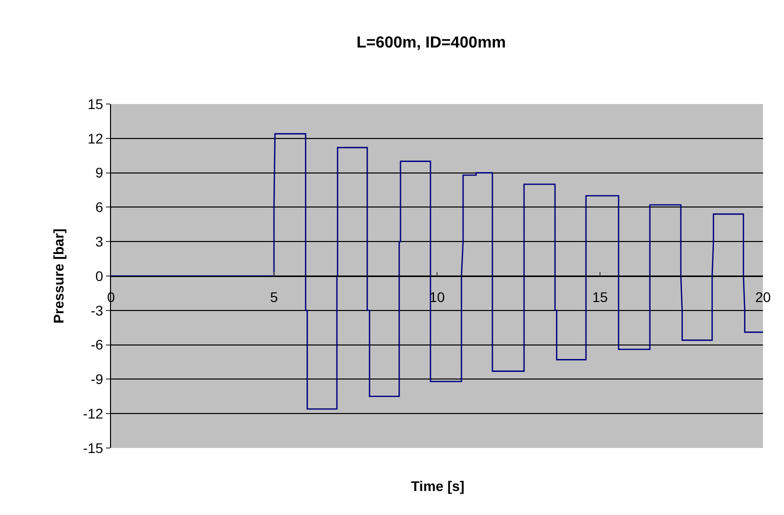 Image resolution: width=784 pixels, height=515 pixels. What do you see at coordinates (99, 242) in the screenshot?
I see `y-tick-label: 3` at bounding box center [99, 242].